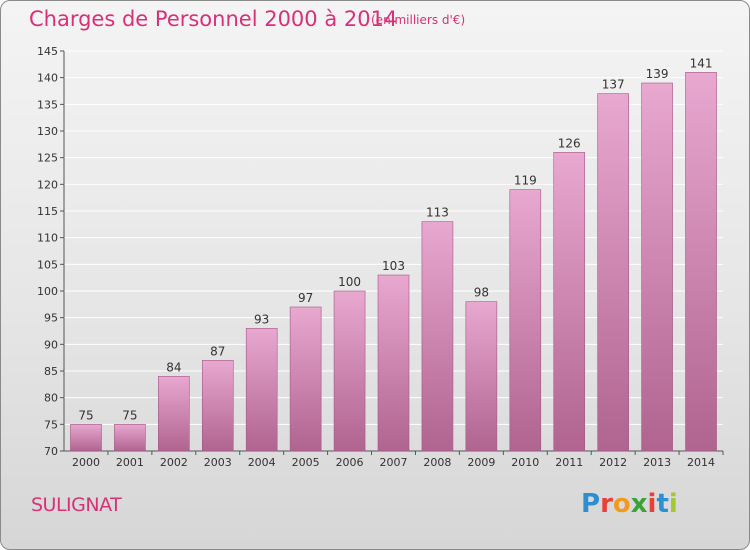 This screenshot has width=750, height=550. Describe the element at coordinates (47, 238) in the screenshot. I see `y-tick-label: 110` at that location.